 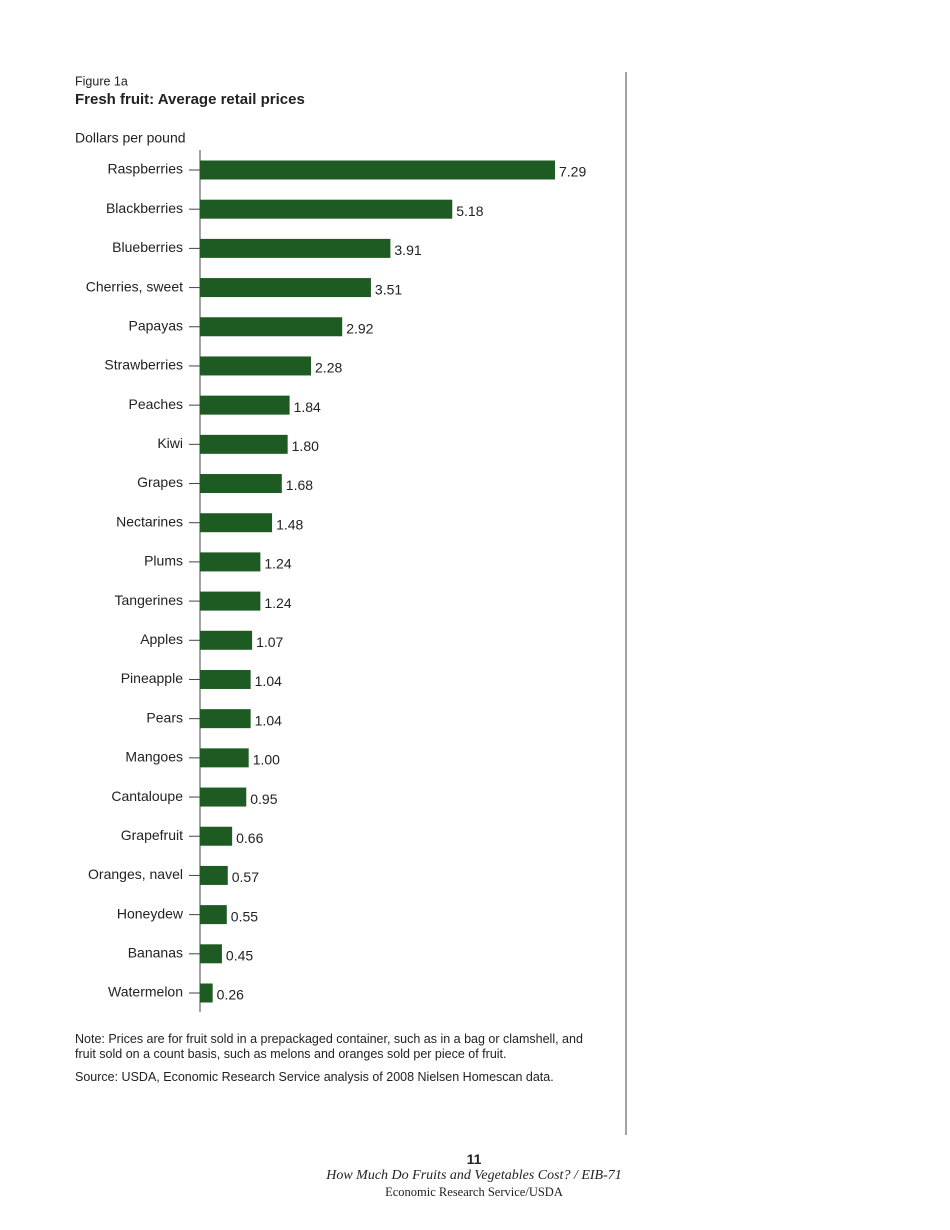 I want to click on value-label: 7.29, so click(x=572, y=172).